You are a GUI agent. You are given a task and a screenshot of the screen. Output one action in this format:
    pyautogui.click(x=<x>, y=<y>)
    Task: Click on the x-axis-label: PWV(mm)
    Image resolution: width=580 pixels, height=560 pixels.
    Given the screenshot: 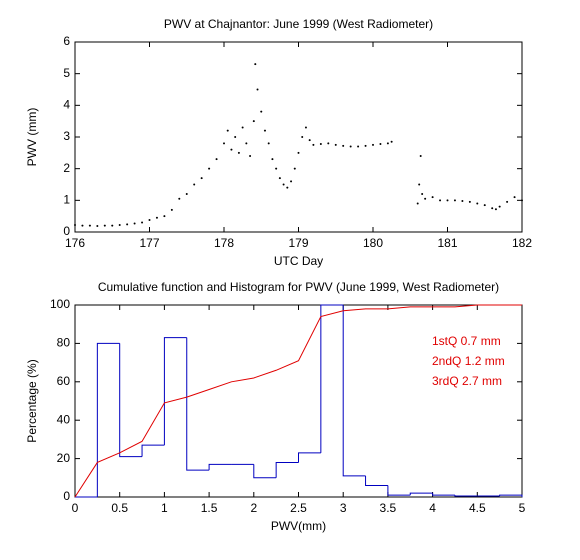 What is the action you would take?
    pyautogui.click(x=298, y=526)
    